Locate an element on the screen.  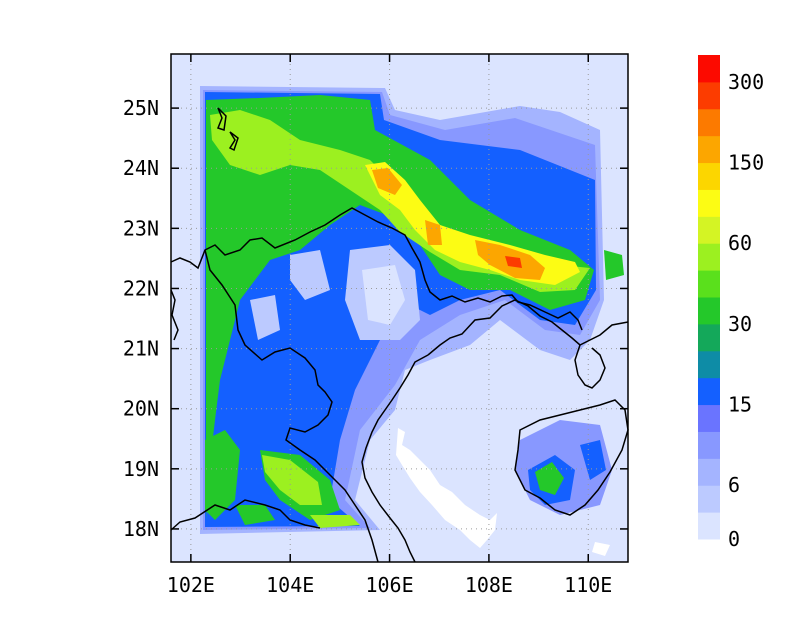
field-patch-south-lime is located at coordinates (311, 491).